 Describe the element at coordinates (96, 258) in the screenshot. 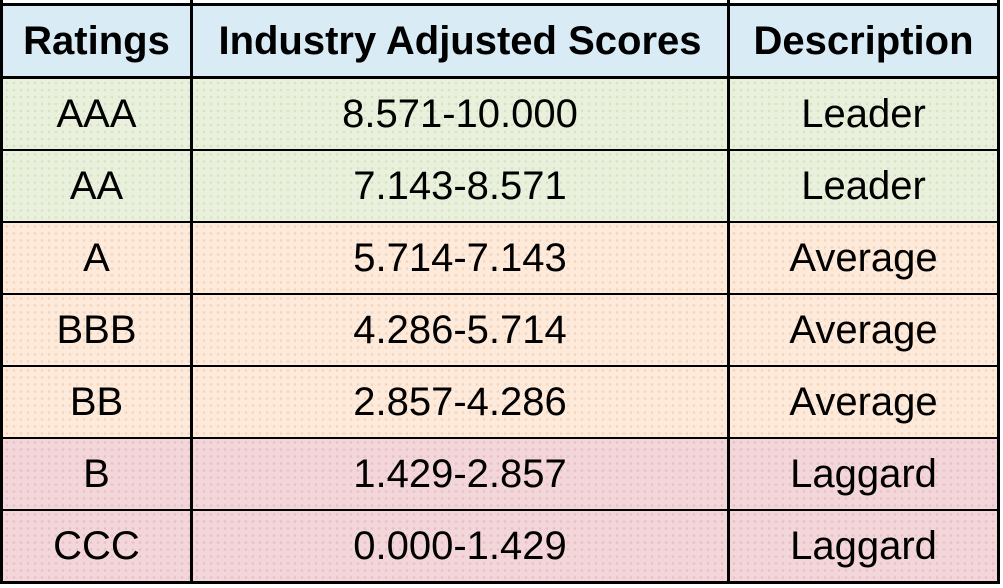

I see `rating-cell: A` at that location.